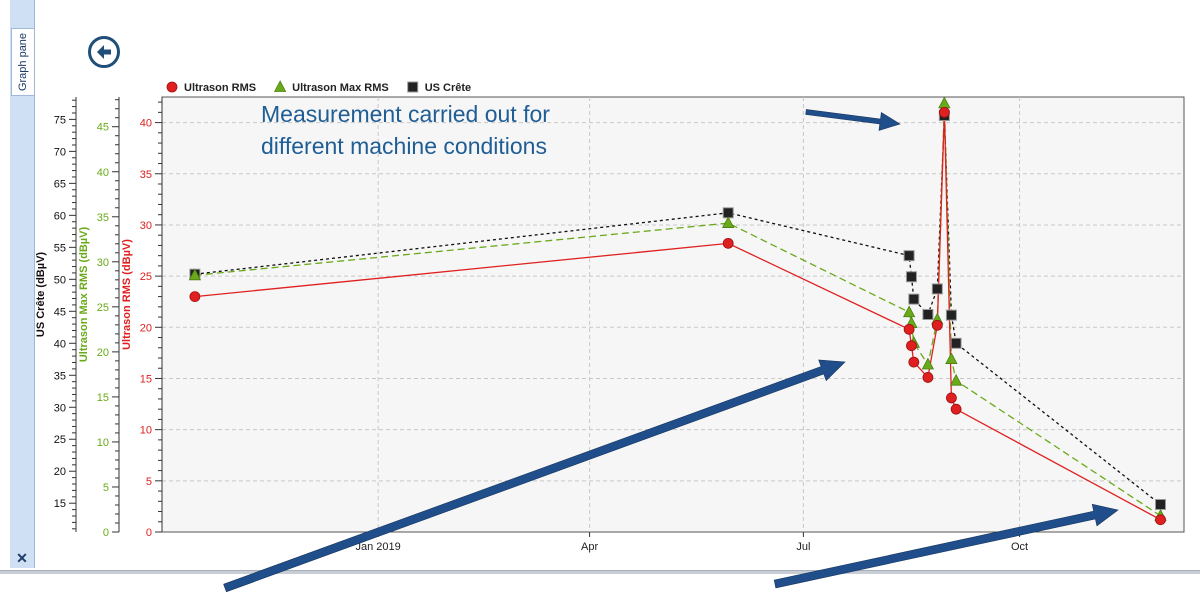 Image resolution: width=1200 pixels, height=592 pixels. I want to click on x-tick-label: Oct, so click(1019, 547).